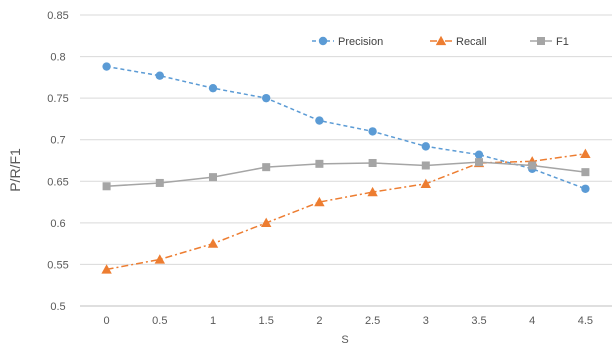 The width and height of the screenshot is (612, 347). What do you see at coordinates (372, 321) in the screenshot?
I see `x-tick-label: 2.5` at bounding box center [372, 321].